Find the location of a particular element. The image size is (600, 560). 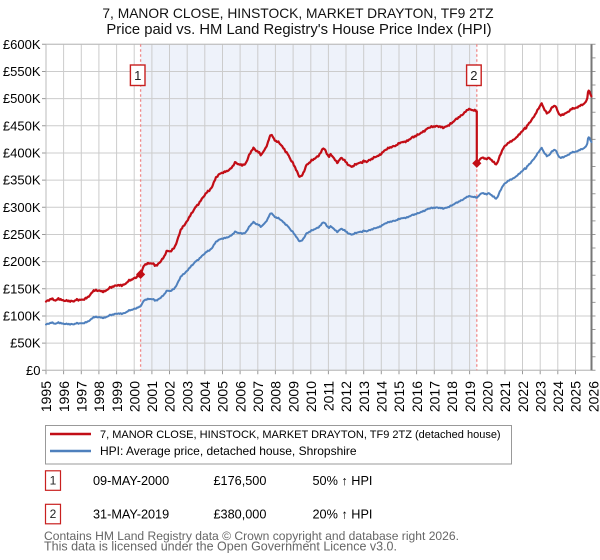

svg-text: £550K is located at coordinates (22, 71).